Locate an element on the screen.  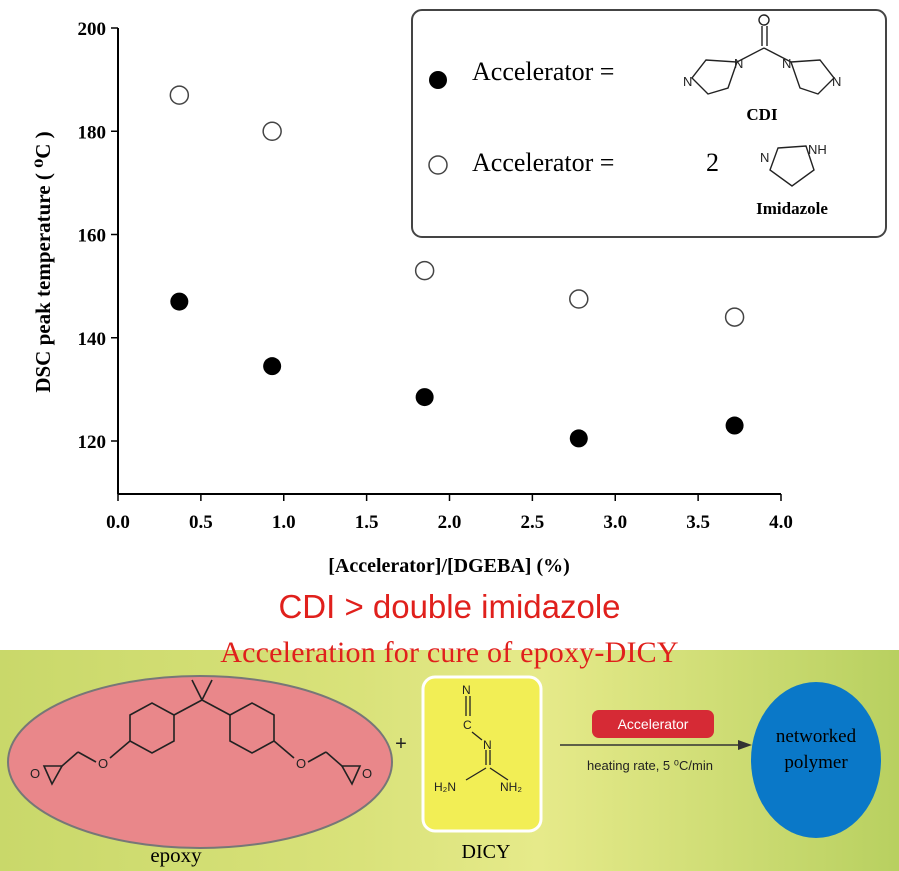
dgeba-structure-icon is located at coordinates (202, 732).